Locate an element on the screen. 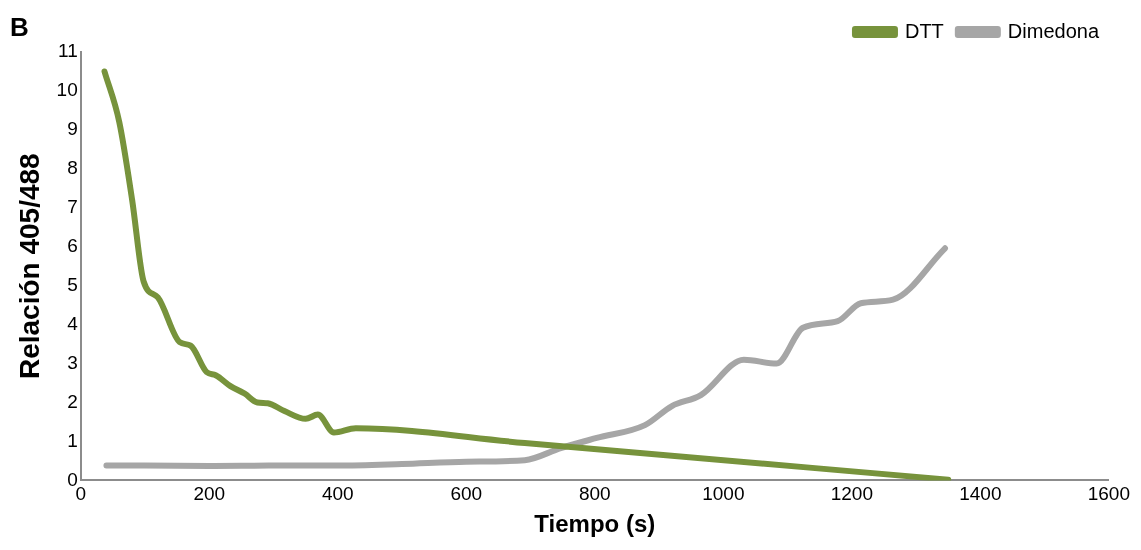 The width and height of the screenshot is (1141, 550). y-tick-label: 9 is located at coordinates (72, 129).